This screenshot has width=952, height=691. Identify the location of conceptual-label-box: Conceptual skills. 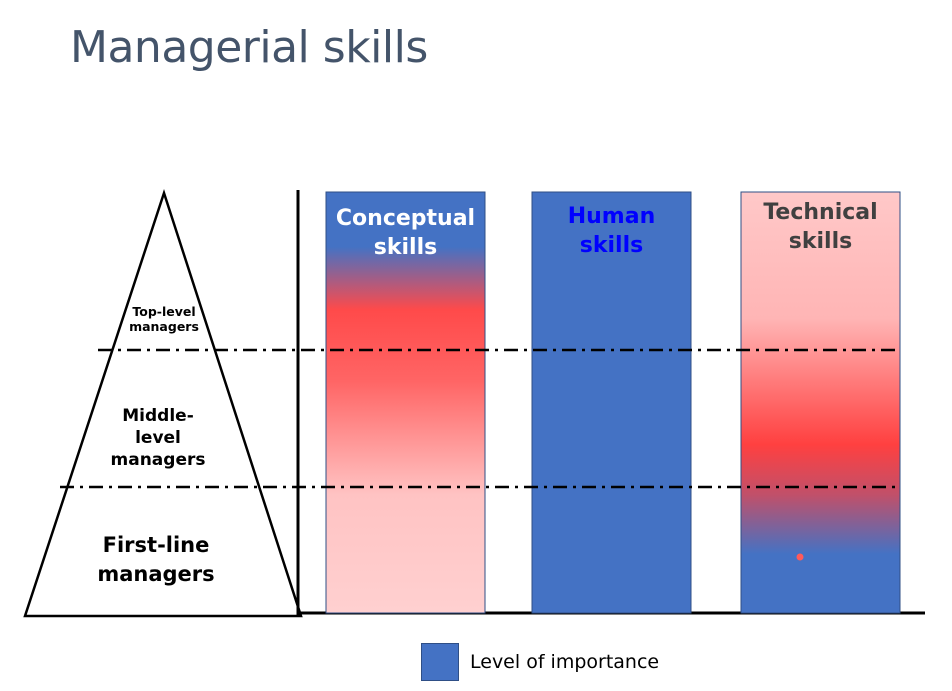
(405, 232).